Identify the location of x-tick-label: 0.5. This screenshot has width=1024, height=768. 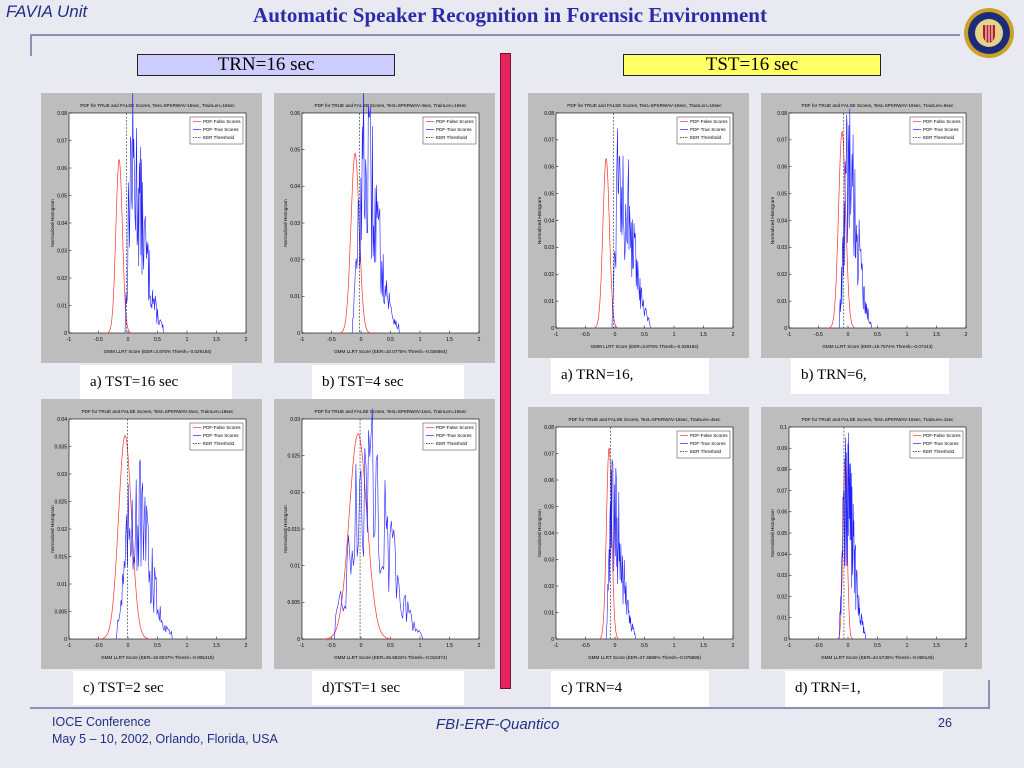
(157, 646).